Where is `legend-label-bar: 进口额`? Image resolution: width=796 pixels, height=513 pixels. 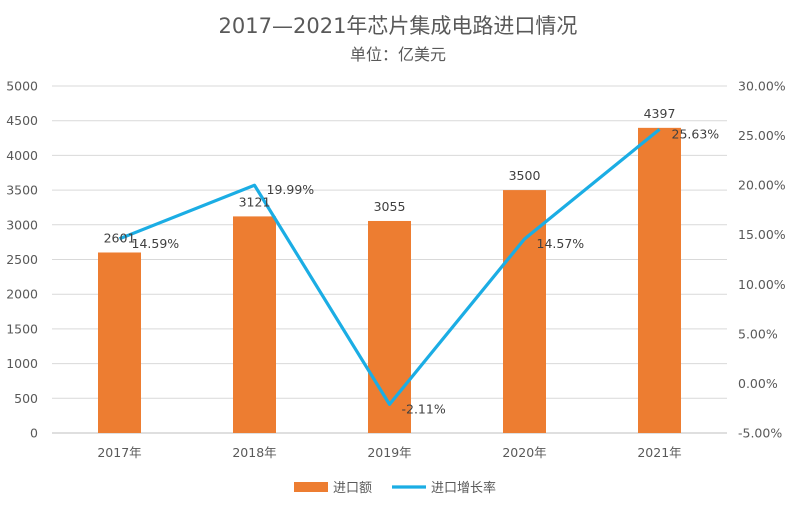 legend-label-bar: 进口额 is located at coordinates (352, 488).